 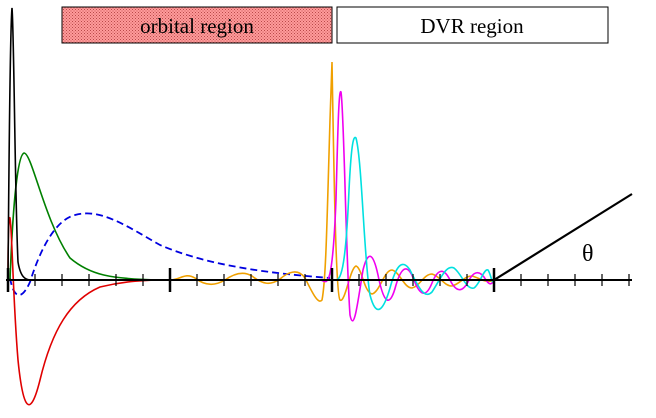 I want to click on legend-dvr-region: DVR region, so click(x=472, y=25).